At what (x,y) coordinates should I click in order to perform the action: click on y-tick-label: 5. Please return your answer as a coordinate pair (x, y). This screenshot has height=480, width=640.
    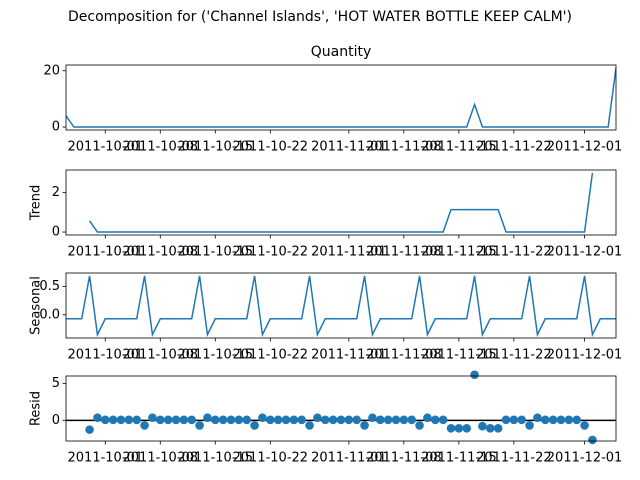
    Looking at the image, I should click on (56, 383).